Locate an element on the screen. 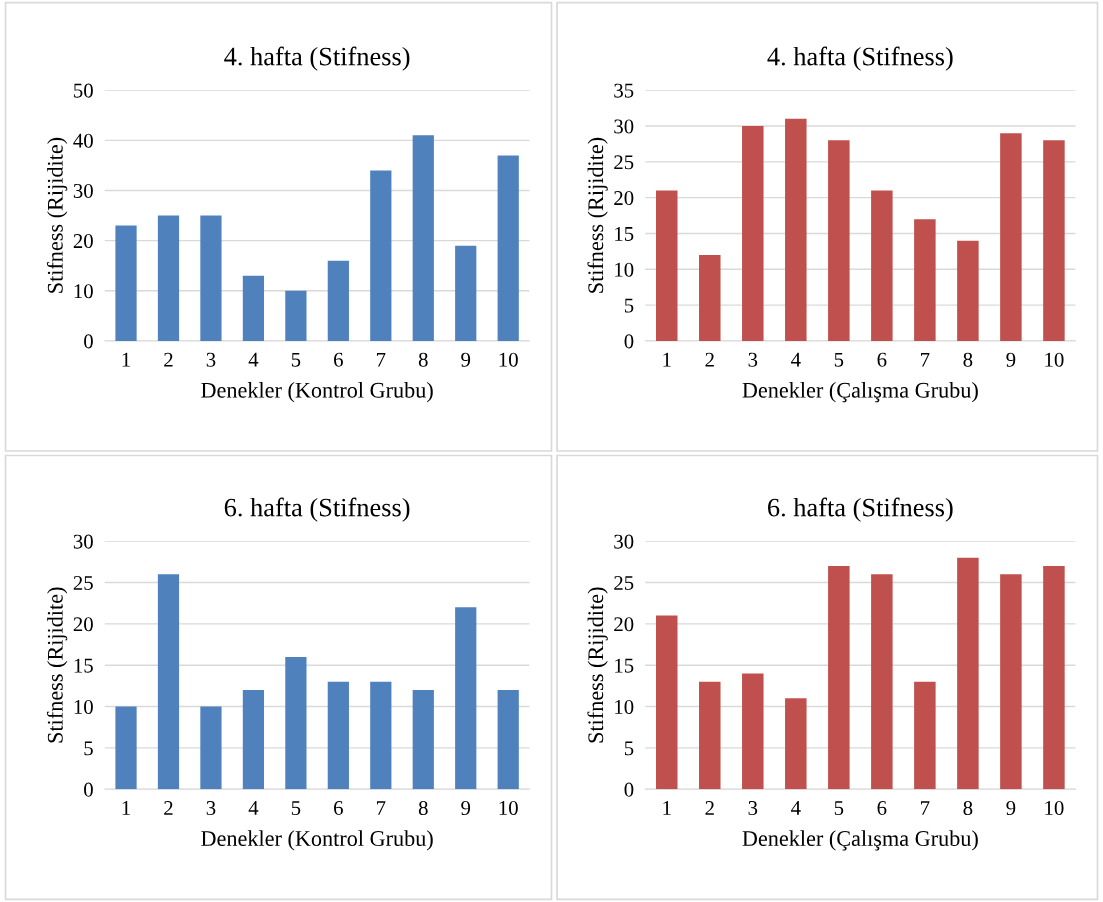  y-tick-label: 40 is located at coordinates (83, 140).